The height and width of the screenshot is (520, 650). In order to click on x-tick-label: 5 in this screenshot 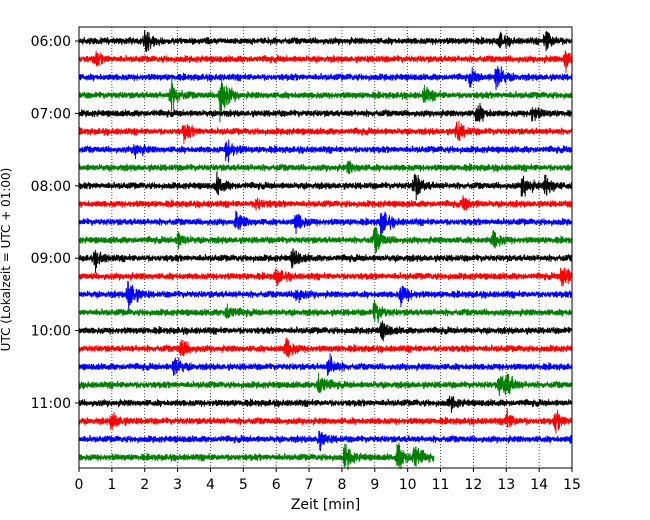, I will do `click(243, 485)`.